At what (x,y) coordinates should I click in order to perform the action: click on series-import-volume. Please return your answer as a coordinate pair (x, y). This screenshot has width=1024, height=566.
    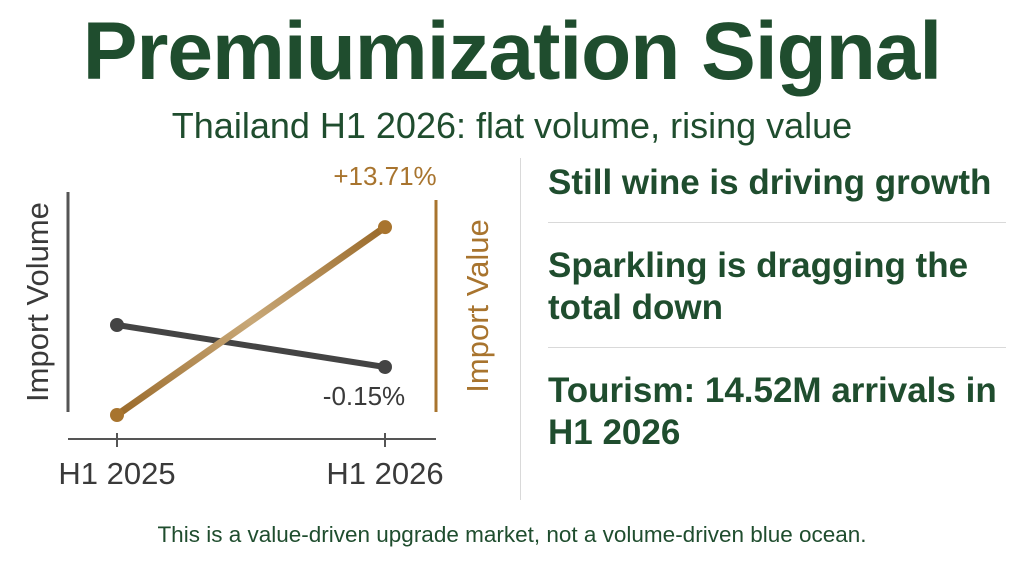
    Looking at the image, I should click on (251, 346).